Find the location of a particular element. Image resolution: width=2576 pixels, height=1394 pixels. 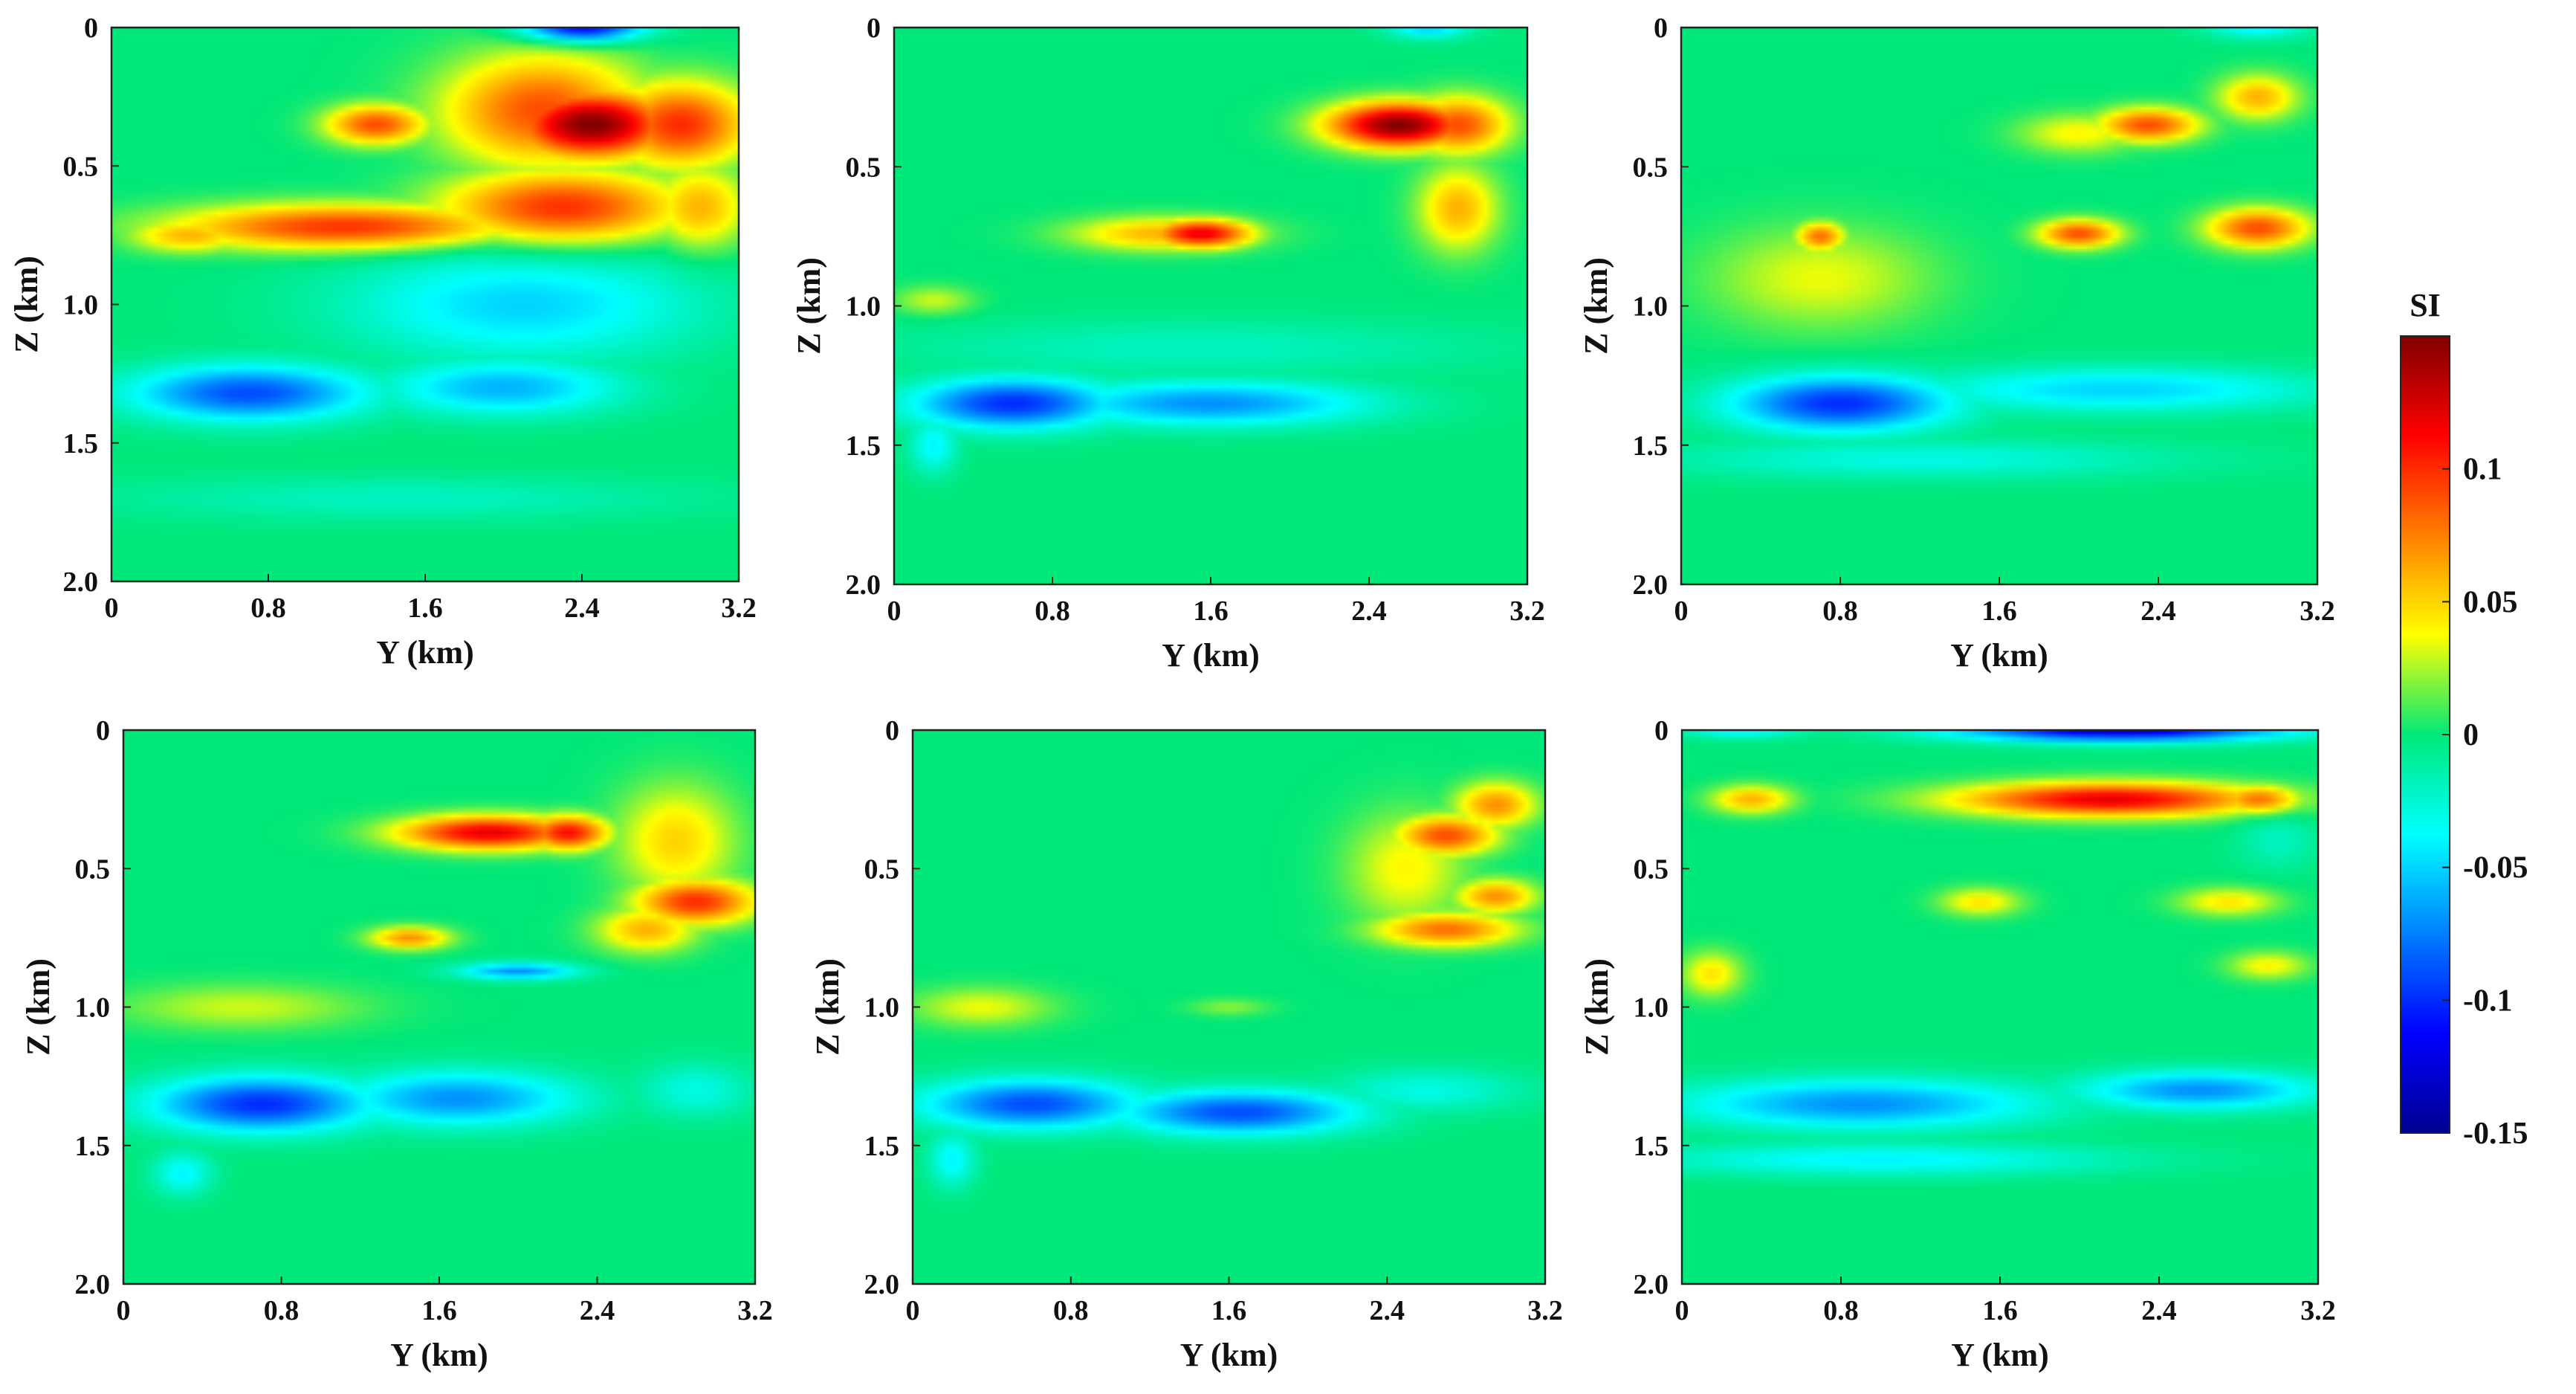

heatmap-panel-top-left: 0 0.8 1.6 2.4 3.2 0 0.5 1.0 1.5 2.0 Y (km) Z (km) is located at coordinates (382, 342).